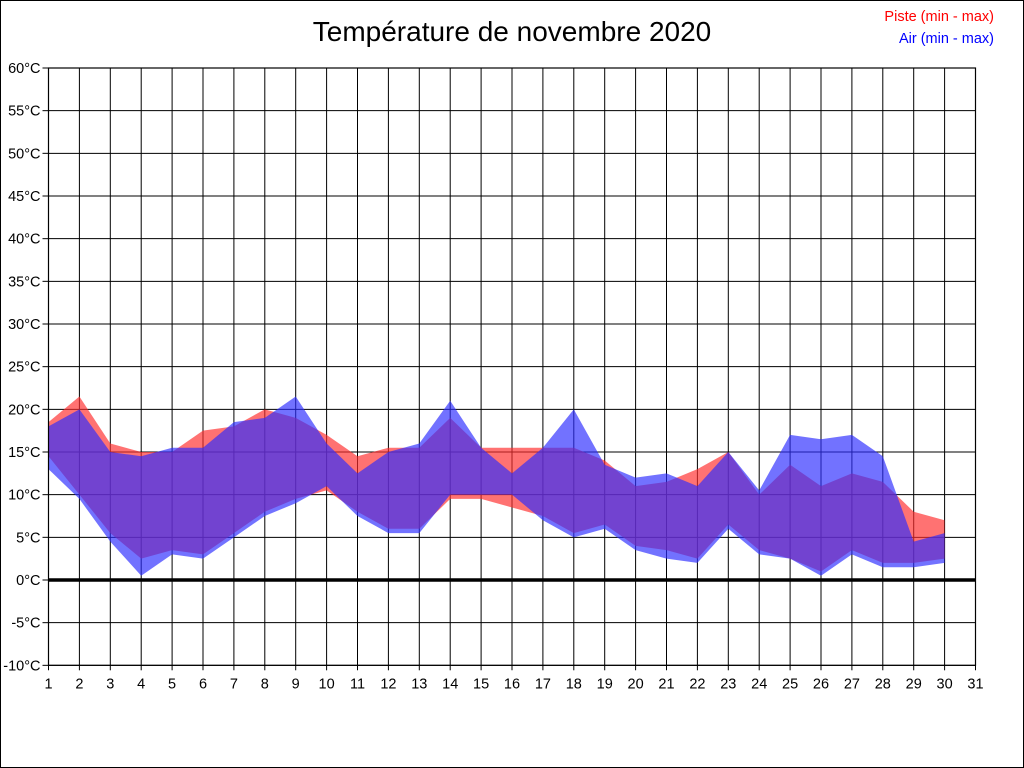  What do you see at coordinates (327, 684) in the screenshot?
I see `svg-text: 10` at bounding box center [327, 684].